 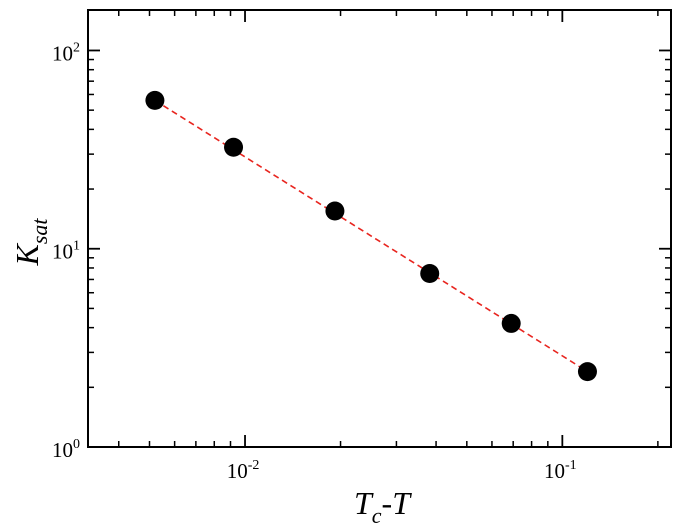 I want to click on x-axis-title-main: T, so click(x=364, y=503).